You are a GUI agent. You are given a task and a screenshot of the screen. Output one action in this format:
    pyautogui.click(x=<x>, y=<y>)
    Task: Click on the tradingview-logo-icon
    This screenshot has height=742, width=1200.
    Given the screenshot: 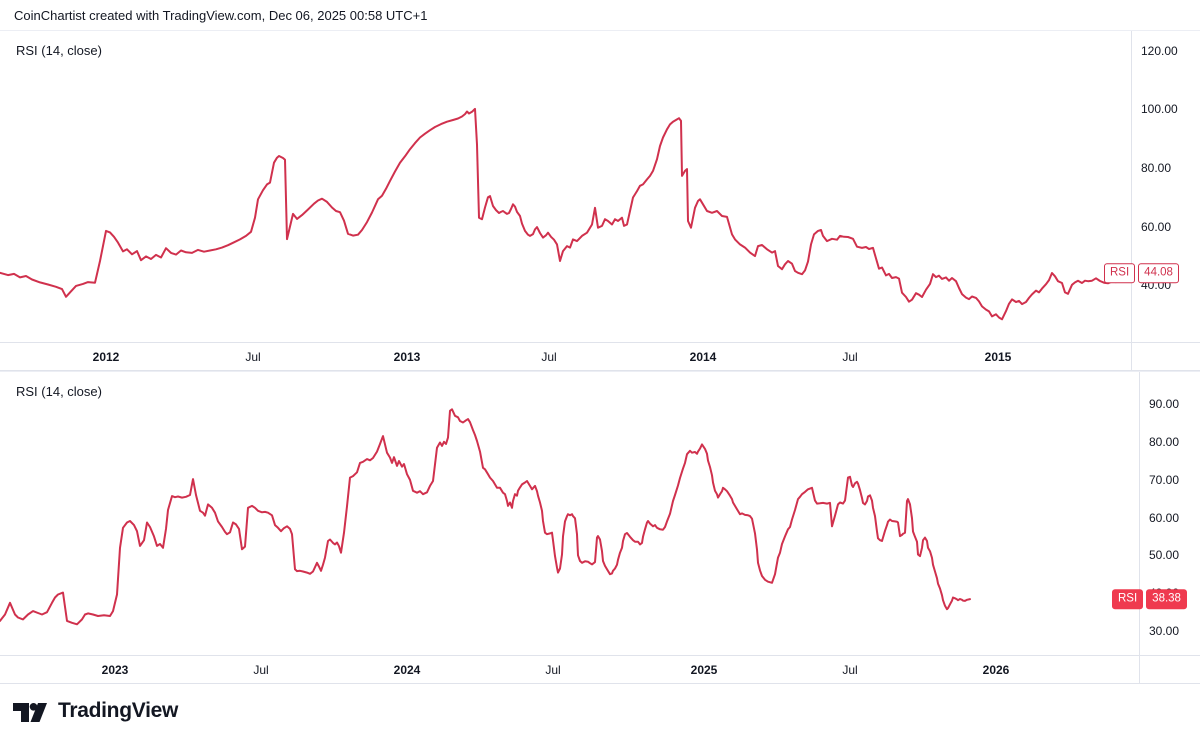 What is the action you would take?
    pyautogui.click(x=30, y=712)
    